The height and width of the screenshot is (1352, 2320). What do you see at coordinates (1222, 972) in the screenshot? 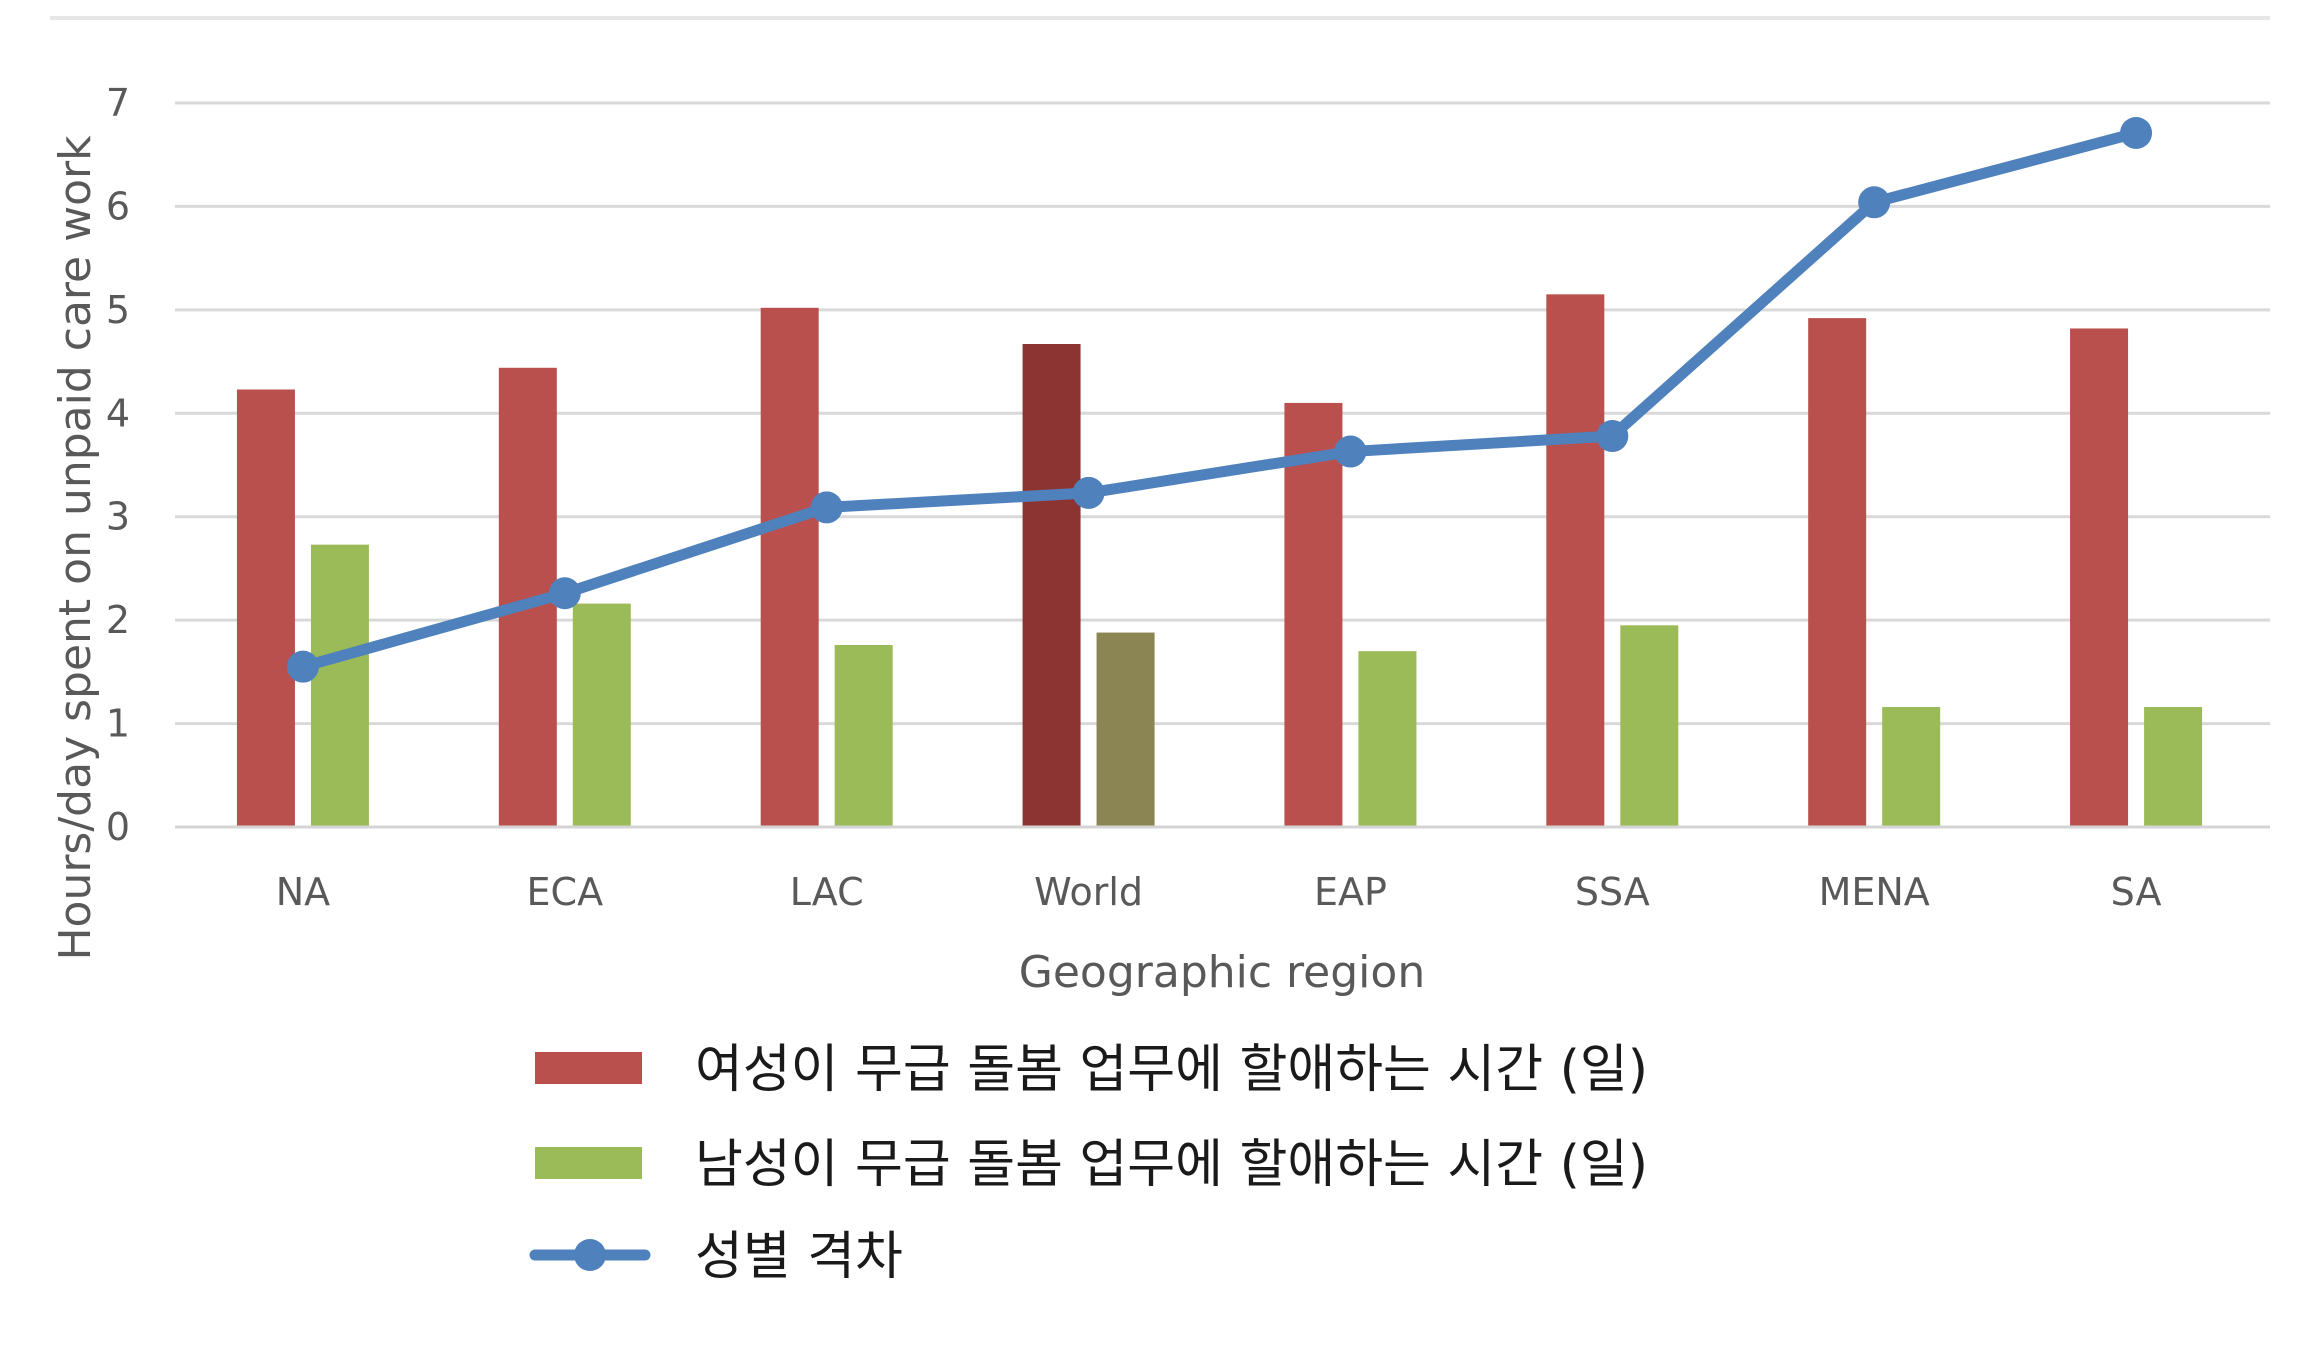
I see `x-axis-title: Geographic region` at bounding box center [1222, 972].